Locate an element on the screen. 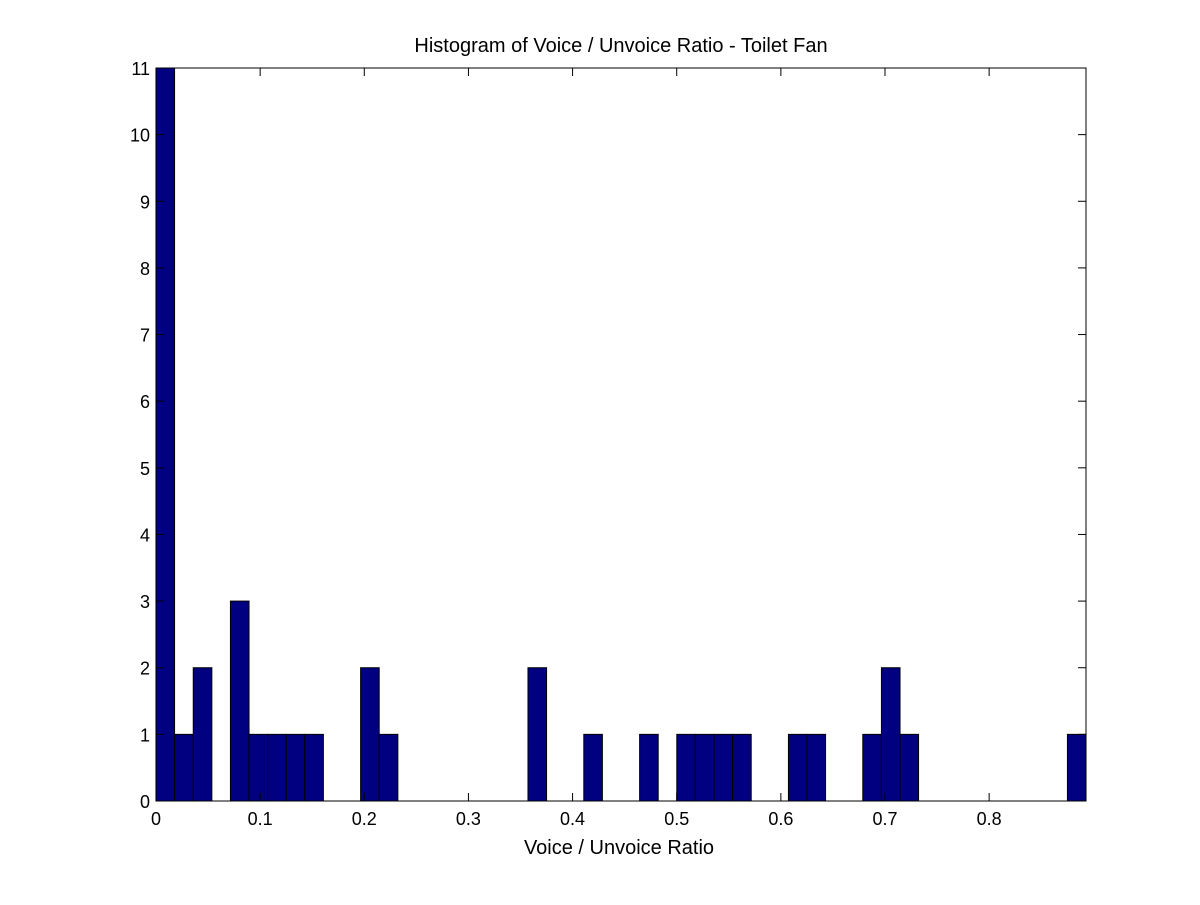 The image size is (1200, 905). x-tick-label: 0.8 is located at coordinates (989, 819).